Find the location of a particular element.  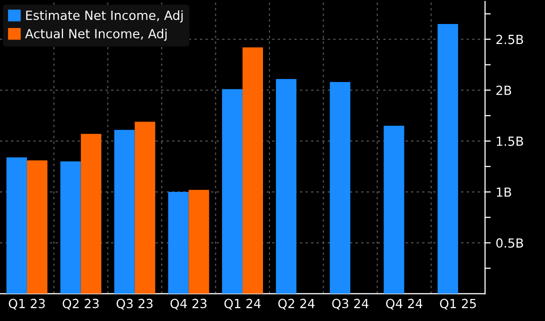

x-tick-label: Q3 23 is located at coordinates (134, 304).